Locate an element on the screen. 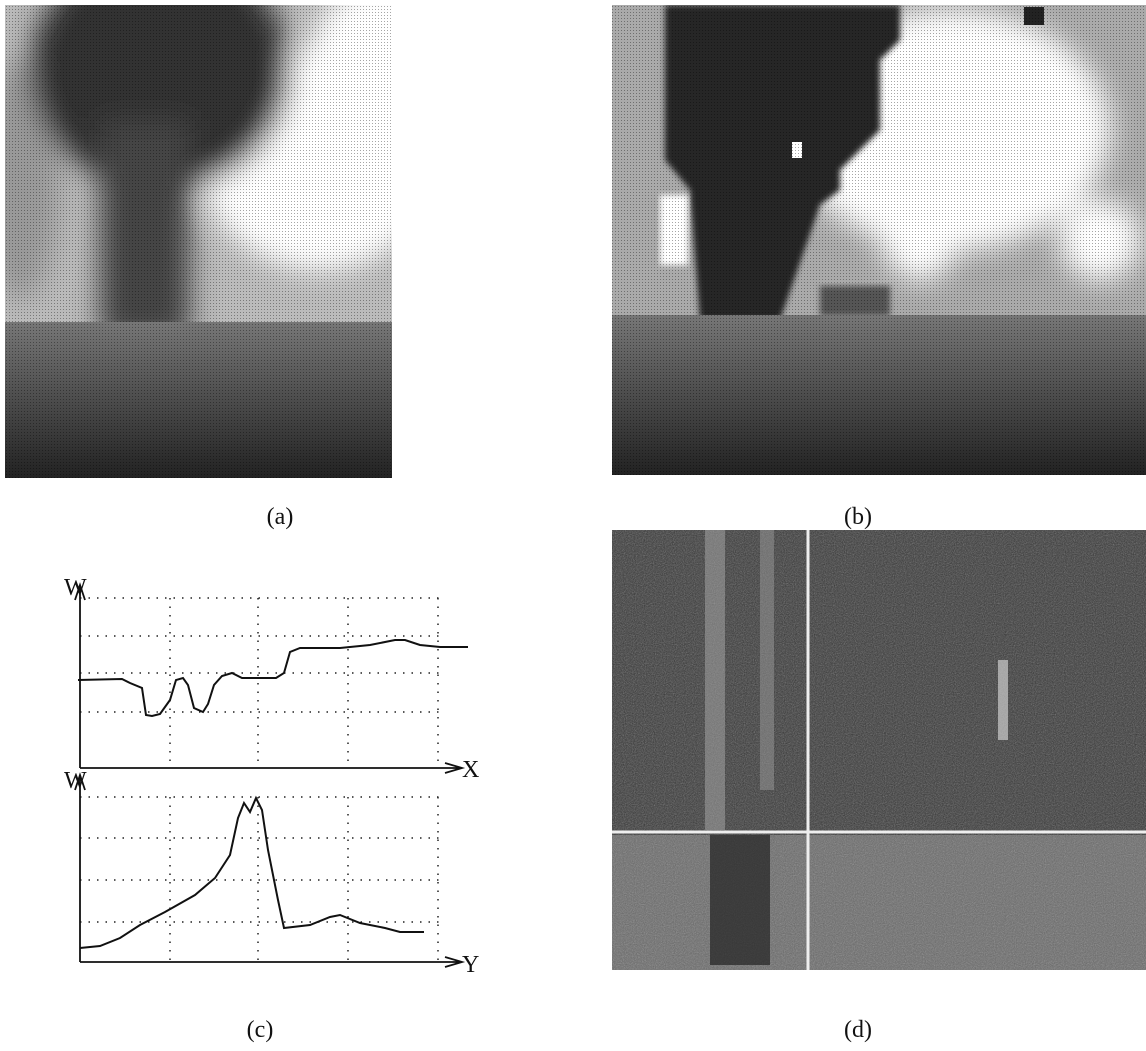 This screenshot has height=1051, width=1146. plot-c: W X W Y is located at coordinates (271, 776).